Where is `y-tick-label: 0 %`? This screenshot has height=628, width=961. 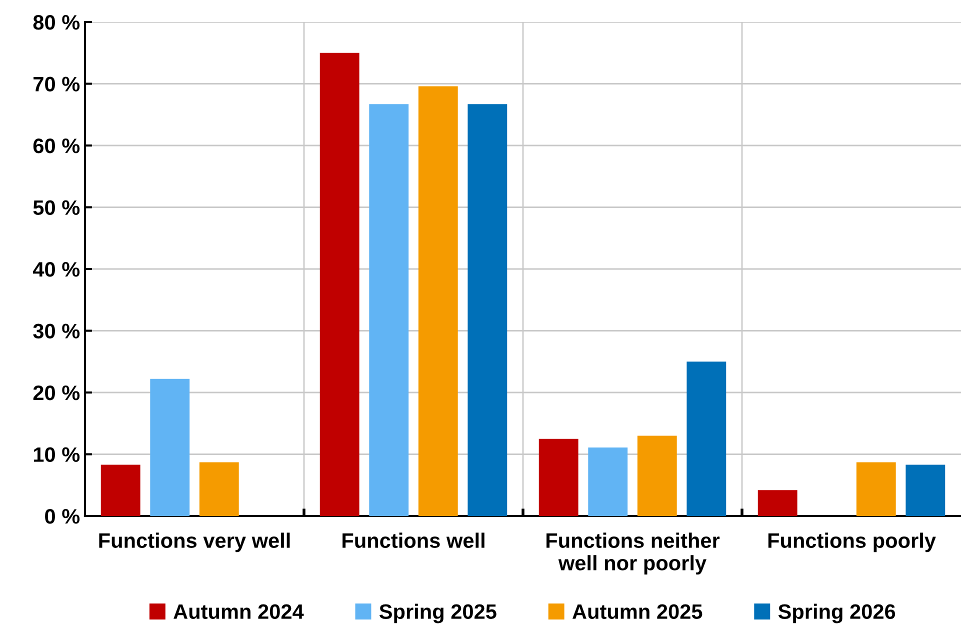 y-tick-label: 0 % is located at coordinates (62, 516).